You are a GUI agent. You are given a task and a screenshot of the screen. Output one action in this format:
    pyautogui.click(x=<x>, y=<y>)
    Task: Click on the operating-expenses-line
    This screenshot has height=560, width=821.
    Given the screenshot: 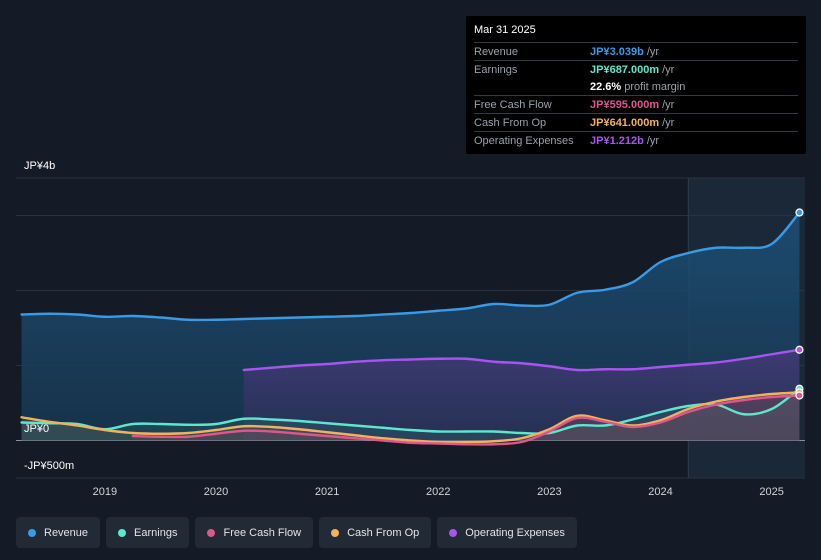 What is the action you would take?
    pyautogui.click(x=521, y=360)
    